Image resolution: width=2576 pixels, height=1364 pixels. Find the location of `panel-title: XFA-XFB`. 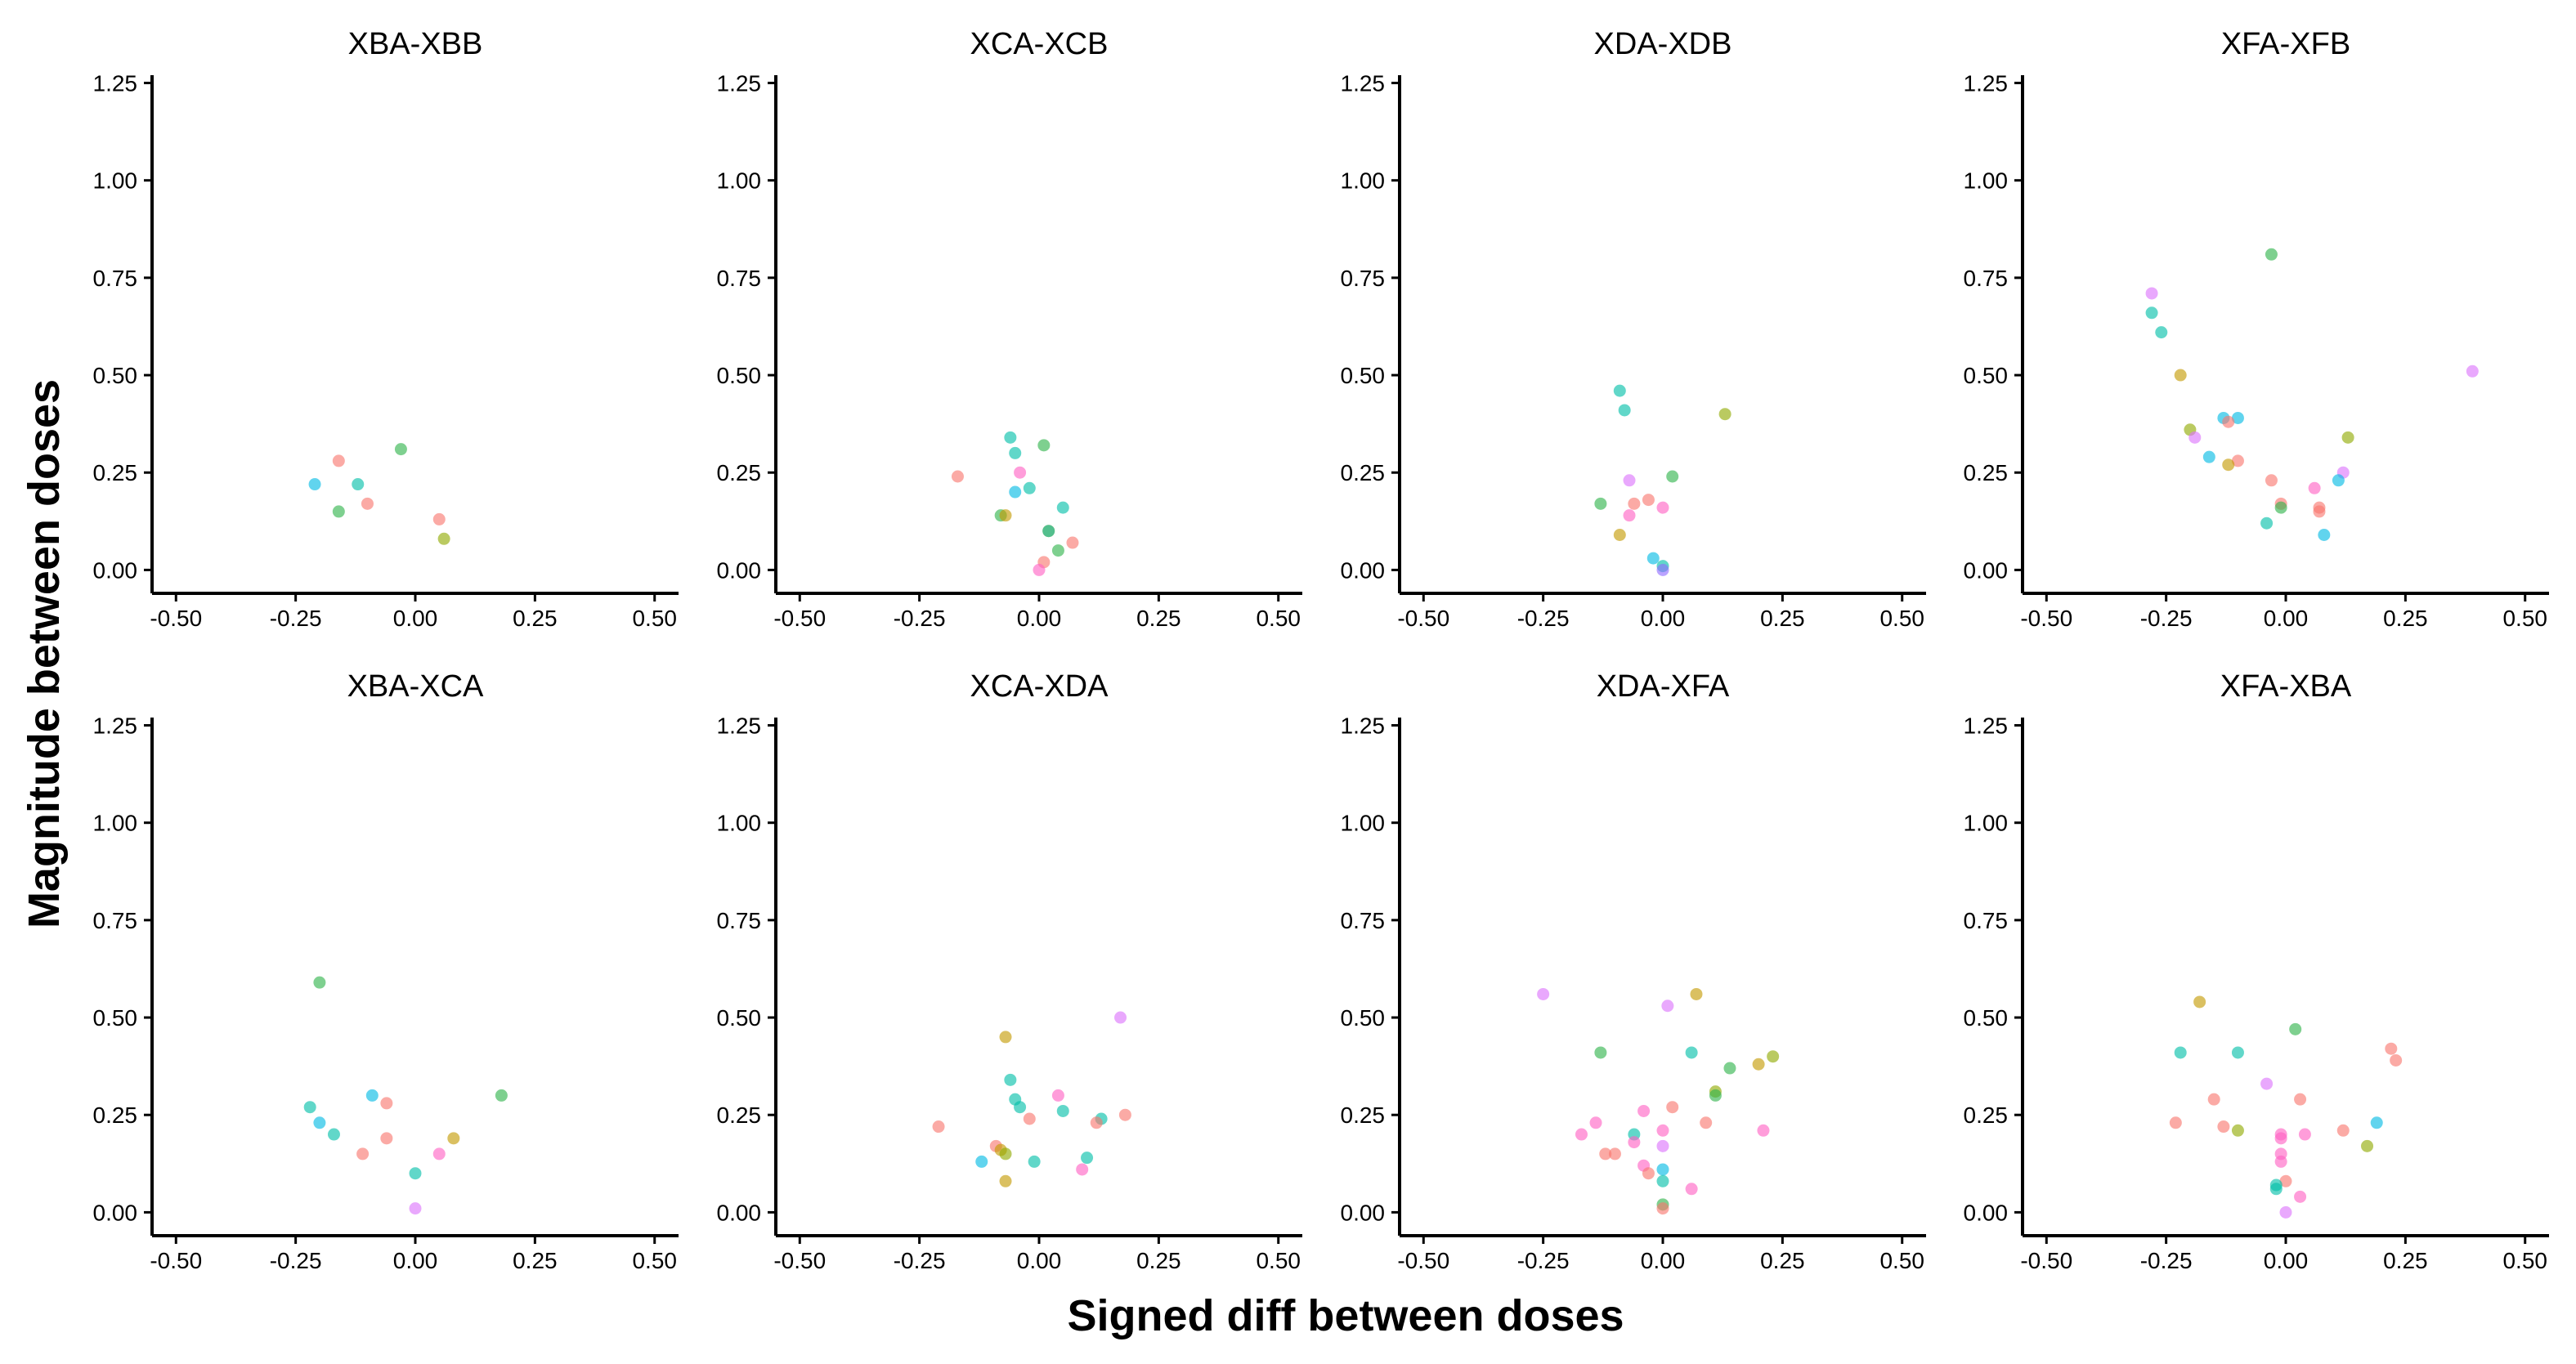

panel-title: XFA-XFB is located at coordinates (2285, 44).